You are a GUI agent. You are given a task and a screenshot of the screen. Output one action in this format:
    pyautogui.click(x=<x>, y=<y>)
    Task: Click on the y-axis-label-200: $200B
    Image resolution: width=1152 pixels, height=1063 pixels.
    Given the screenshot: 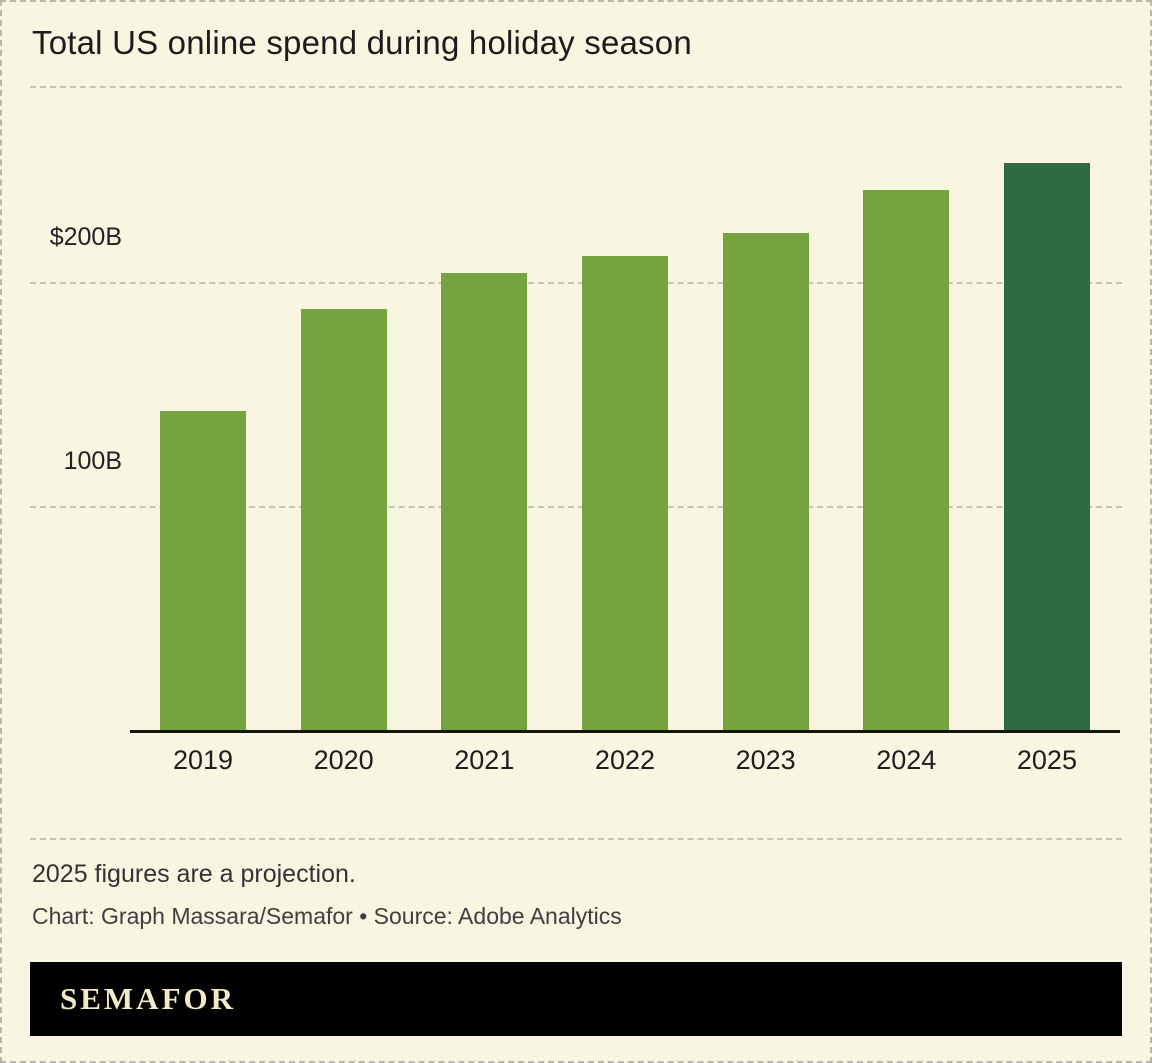 What is the action you would take?
    pyautogui.click(x=85, y=236)
    